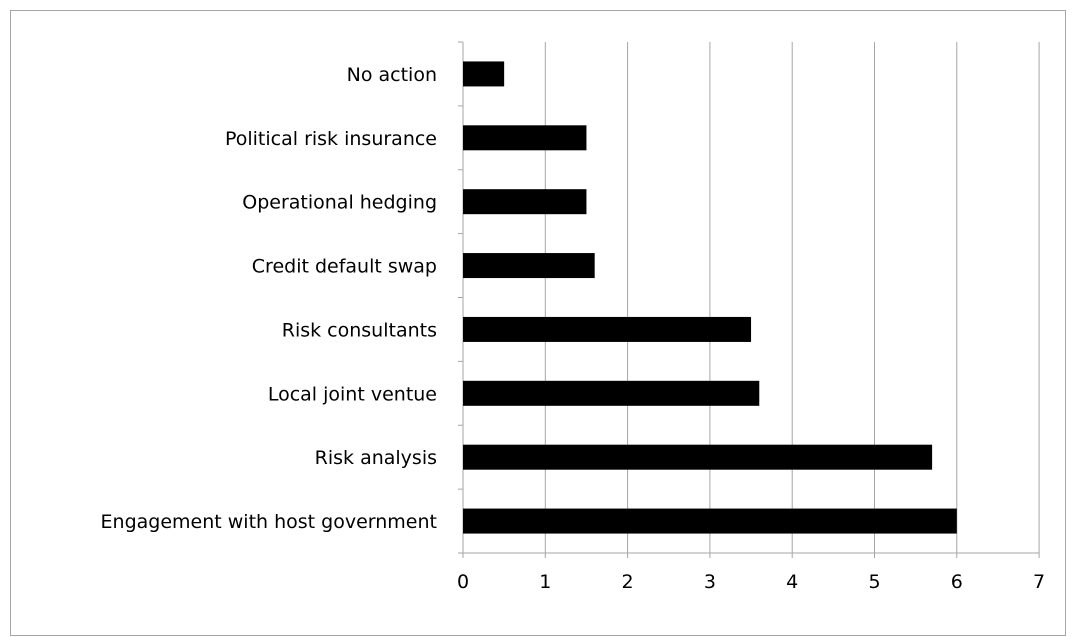  Describe the element at coordinates (710, 582) in the screenshot. I see `tick-label: 3` at that location.